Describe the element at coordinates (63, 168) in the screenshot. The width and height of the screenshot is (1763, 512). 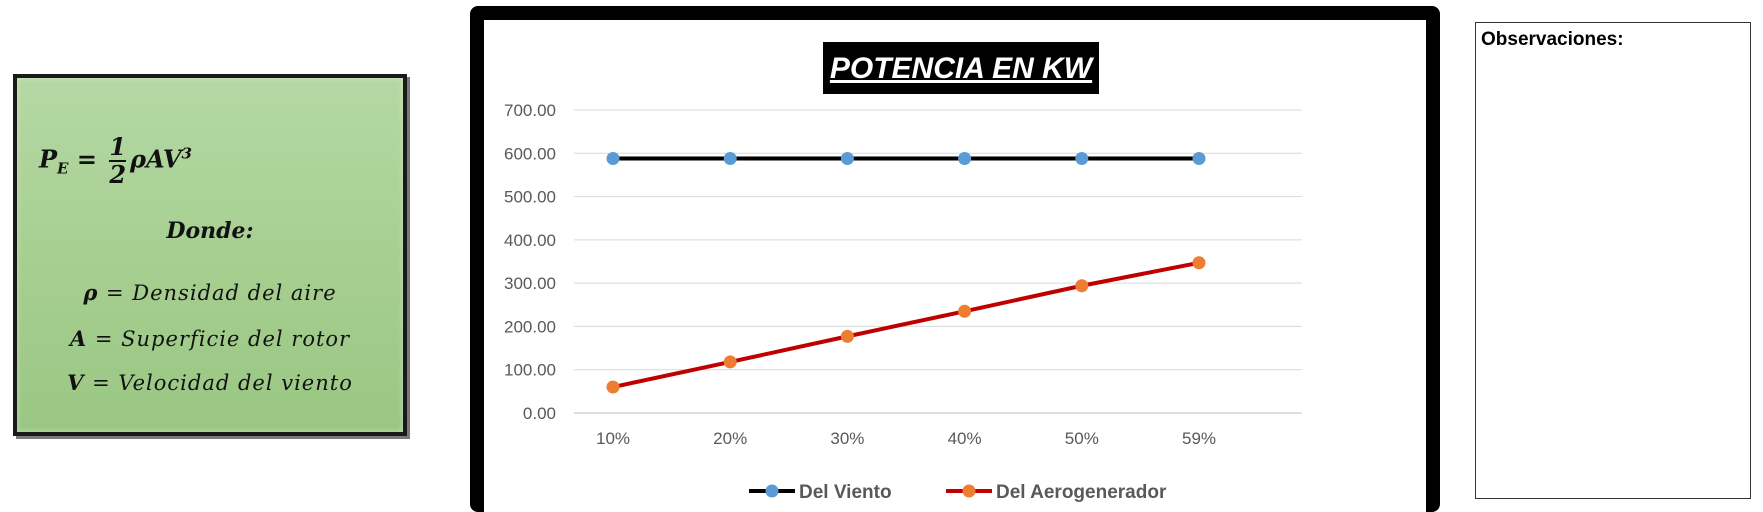
I see `eq-lhs-subscript: E` at that location.